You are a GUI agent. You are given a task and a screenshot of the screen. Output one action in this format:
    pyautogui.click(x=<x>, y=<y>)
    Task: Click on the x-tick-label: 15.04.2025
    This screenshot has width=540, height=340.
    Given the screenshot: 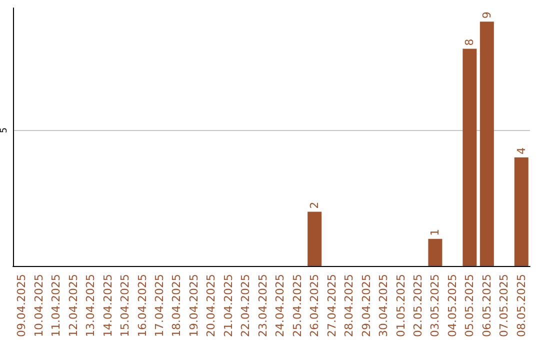 What is the action you would take?
    pyautogui.click(x=125, y=306)
    